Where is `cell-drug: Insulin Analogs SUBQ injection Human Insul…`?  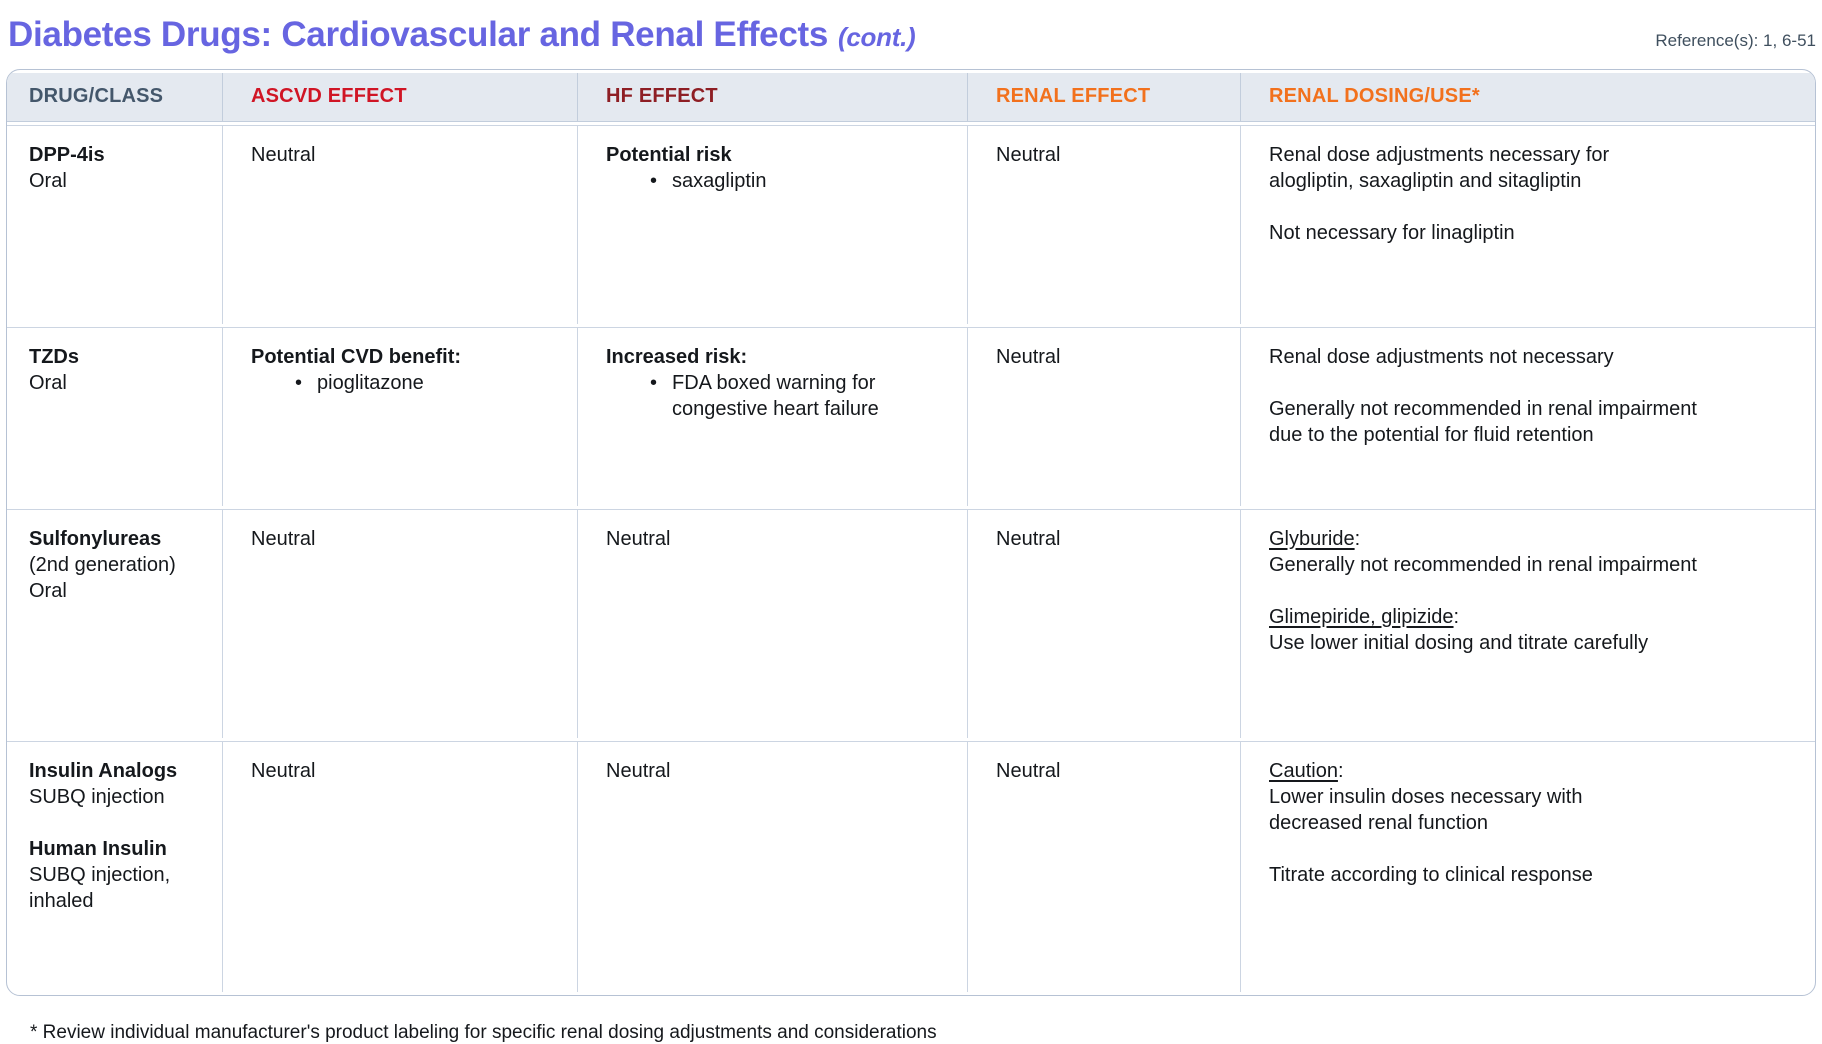 cell-drug: Insulin Analogs SUBQ injection Human Insul… is located at coordinates (115, 866).